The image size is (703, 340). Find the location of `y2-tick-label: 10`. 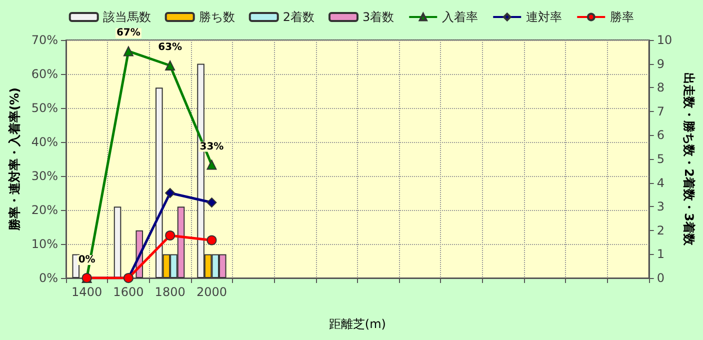

y2-tick-label: 10 is located at coordinates (664, 40).